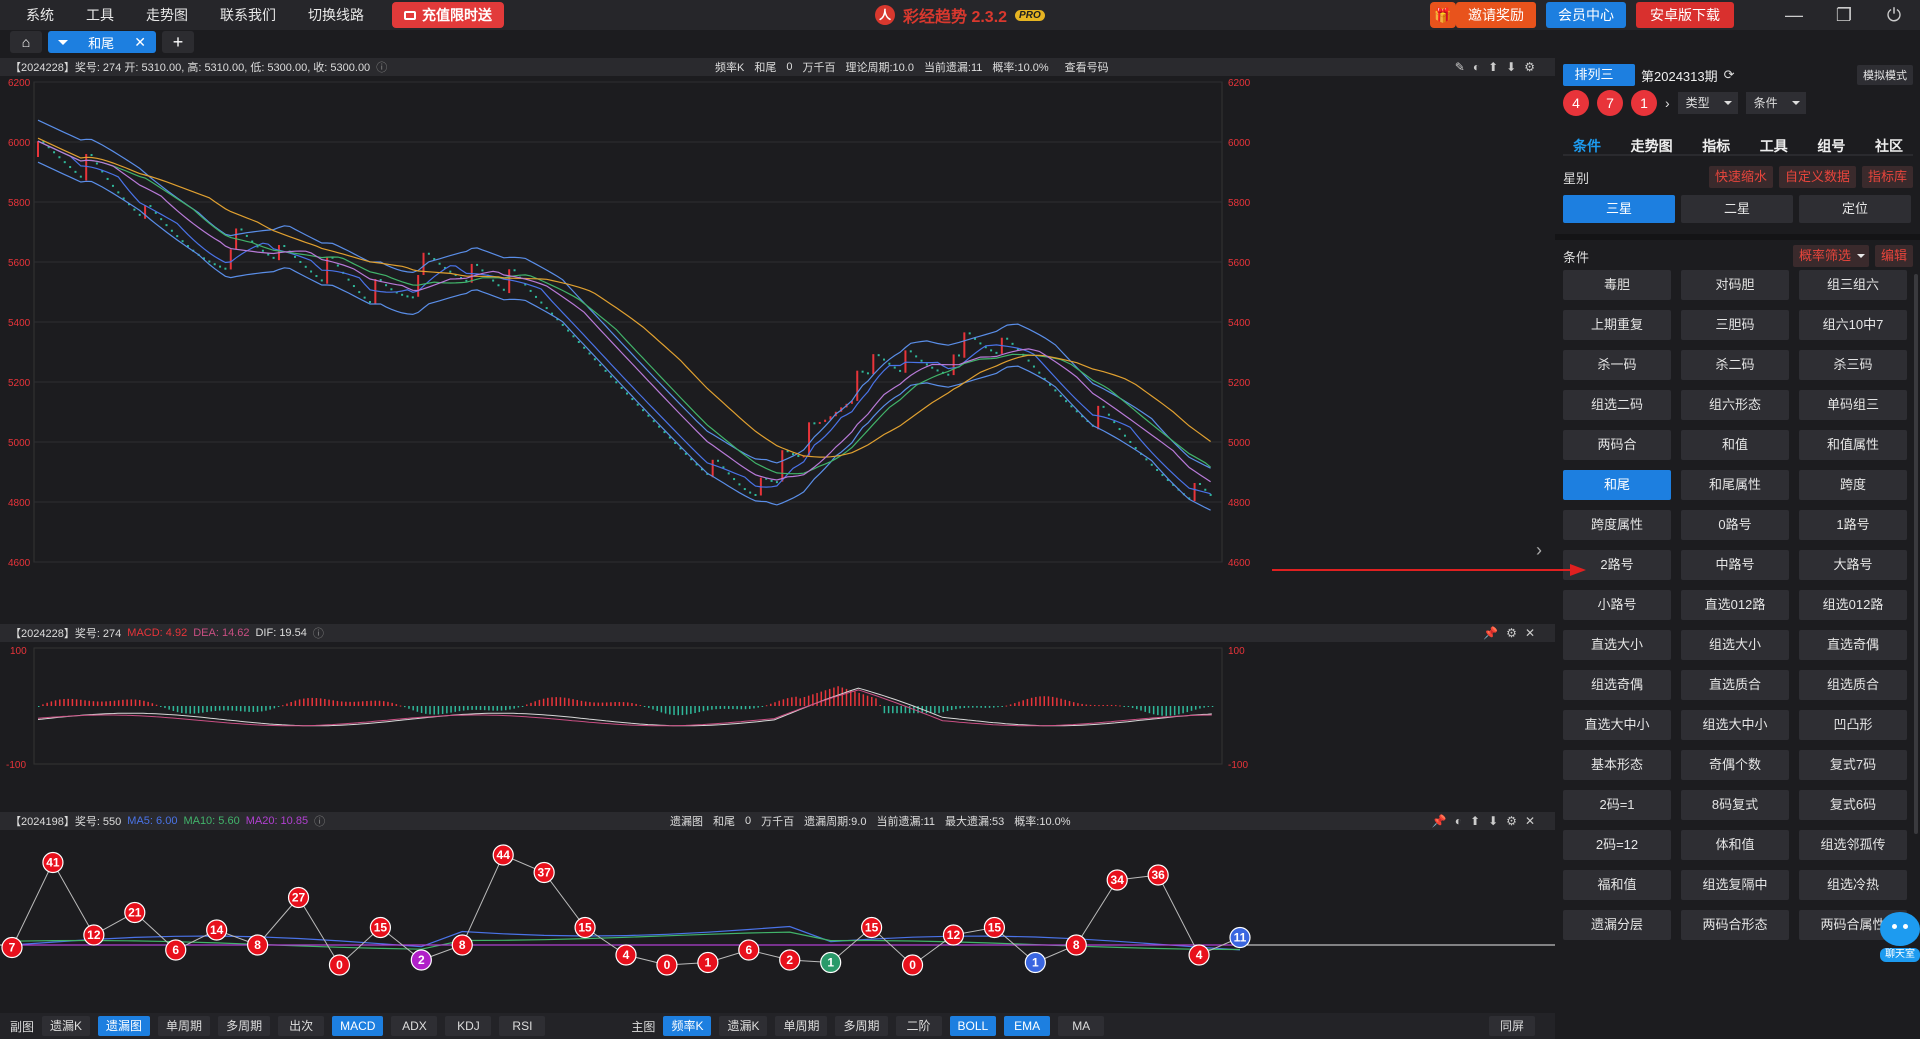 Image resolution: width=1920 pixels, height=1039 pixels. What do you see at coordinates (1617, 765) in the screenshot?
I see `condition-button: 基本形态` at bounding box center [1617, 765].